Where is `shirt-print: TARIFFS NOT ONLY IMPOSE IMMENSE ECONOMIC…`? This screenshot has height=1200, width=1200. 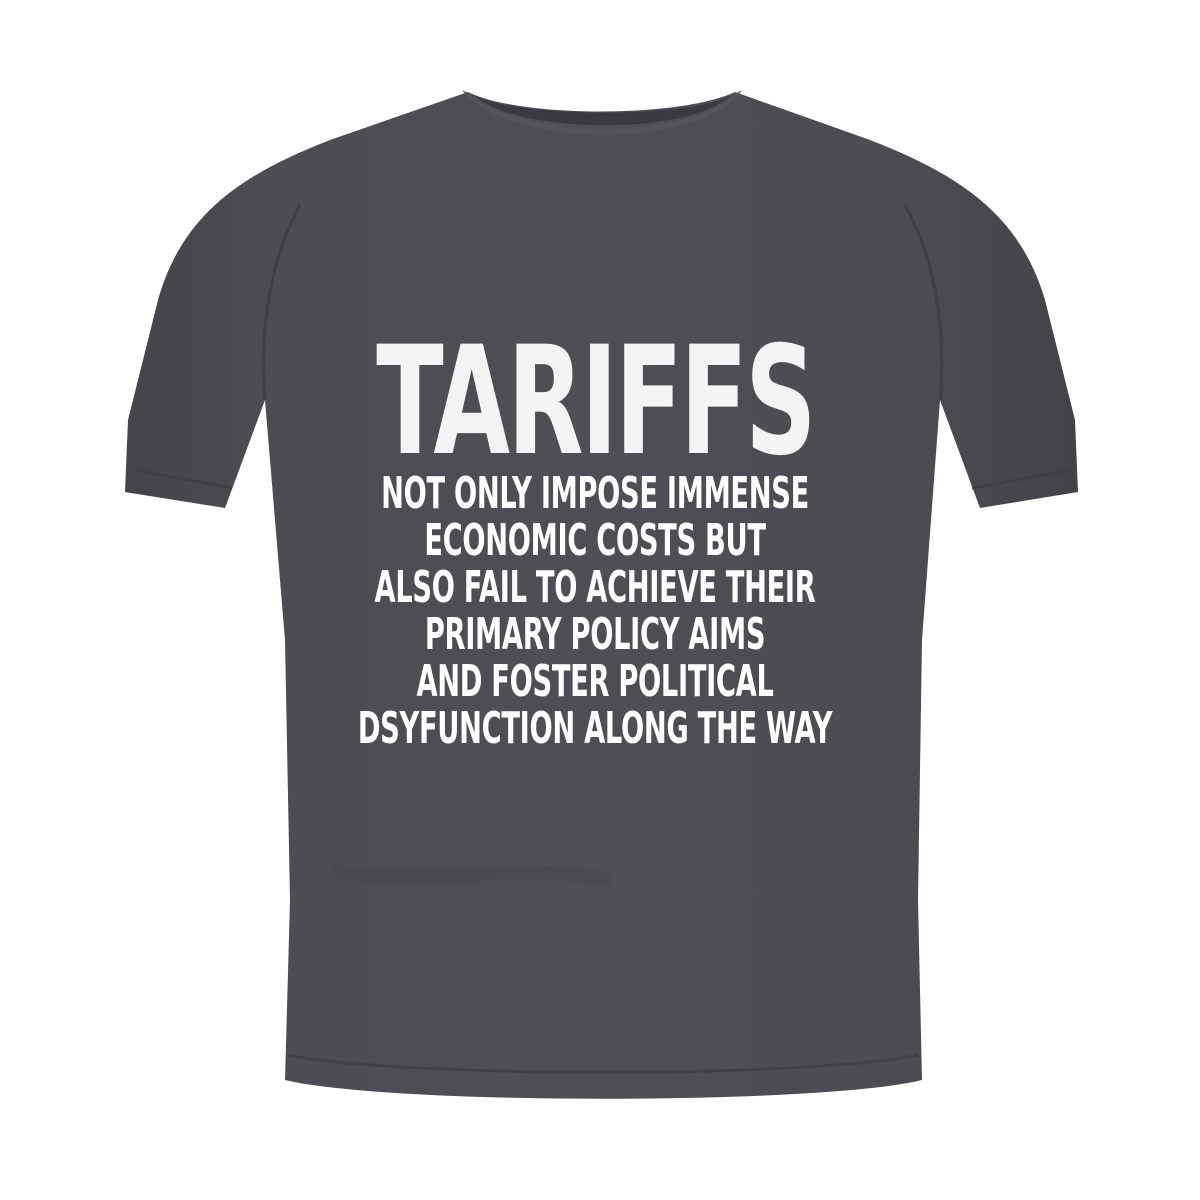 shirt-print: TARIFFS NOT ONLY IMPOSE IMMENSE ECONOMIC… is located at coordinates (595, 539).